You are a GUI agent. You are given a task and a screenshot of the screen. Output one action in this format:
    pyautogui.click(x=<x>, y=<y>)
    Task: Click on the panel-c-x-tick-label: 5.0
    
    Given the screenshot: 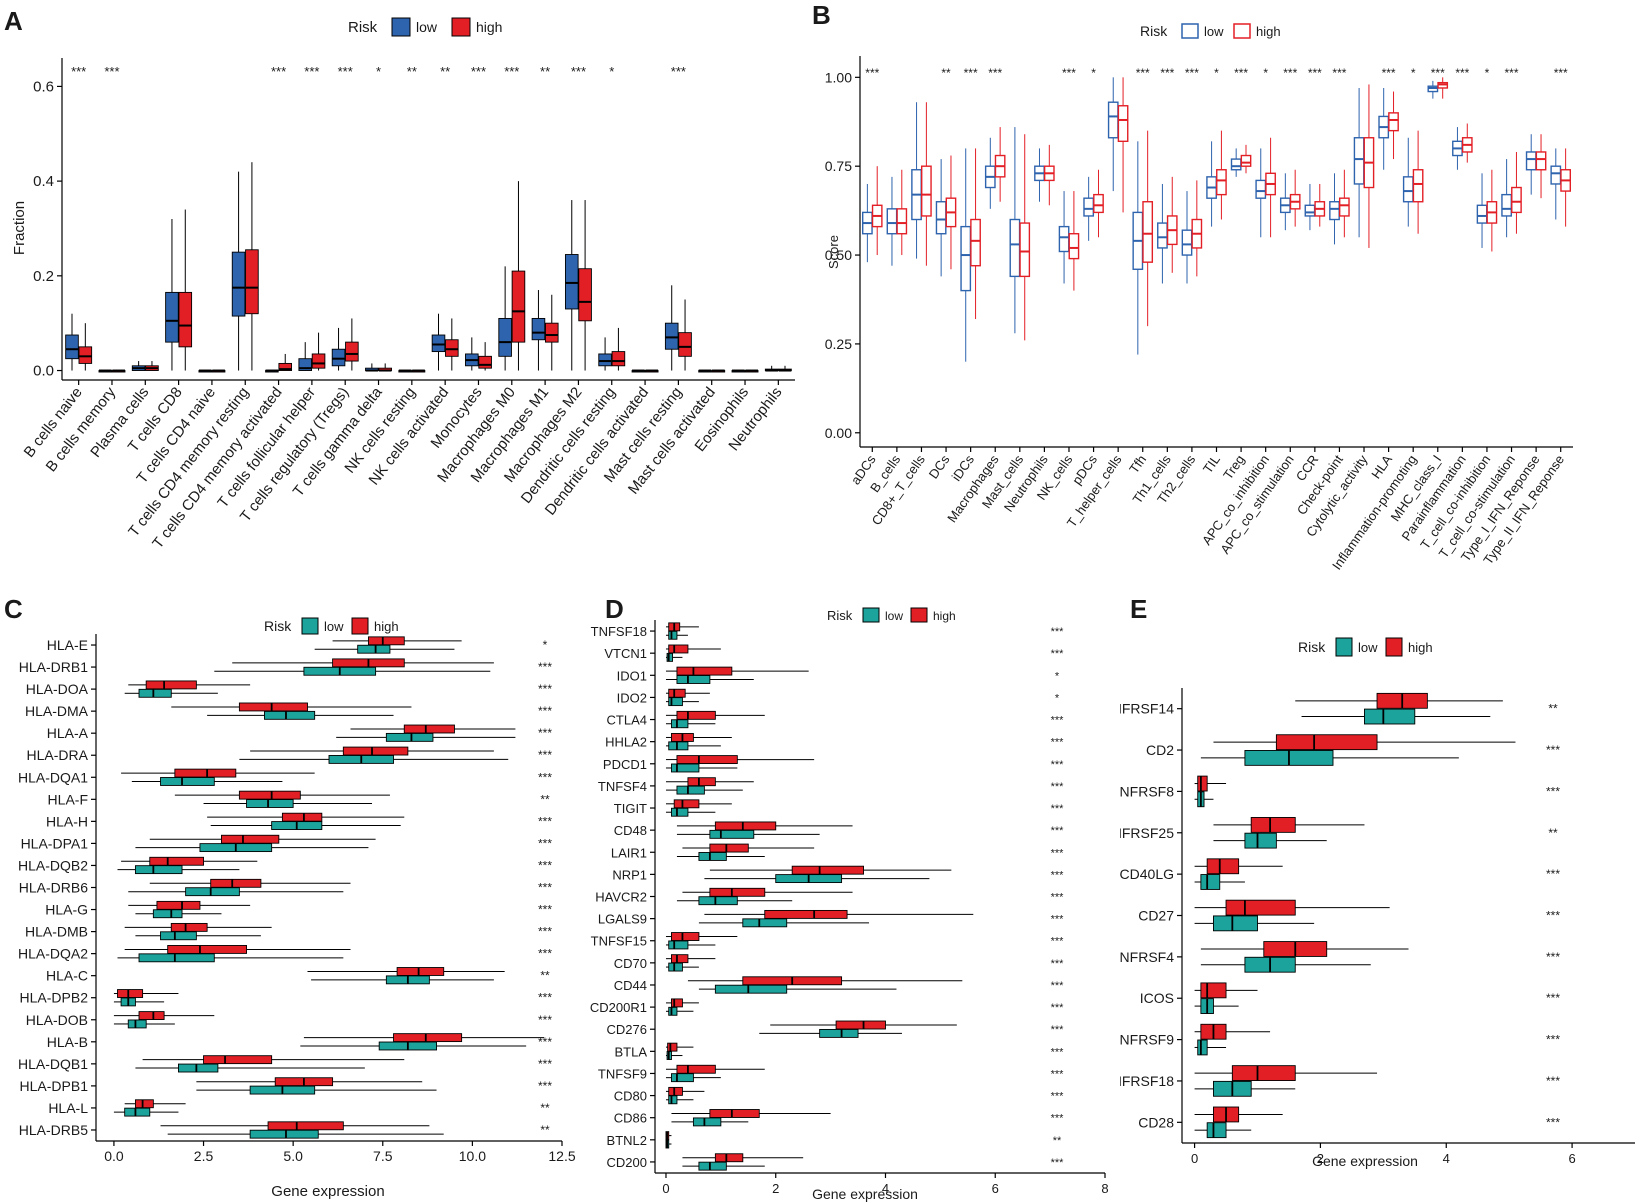 What is the action you would take?
    pyautogui.click(x=293, y=1156)
    